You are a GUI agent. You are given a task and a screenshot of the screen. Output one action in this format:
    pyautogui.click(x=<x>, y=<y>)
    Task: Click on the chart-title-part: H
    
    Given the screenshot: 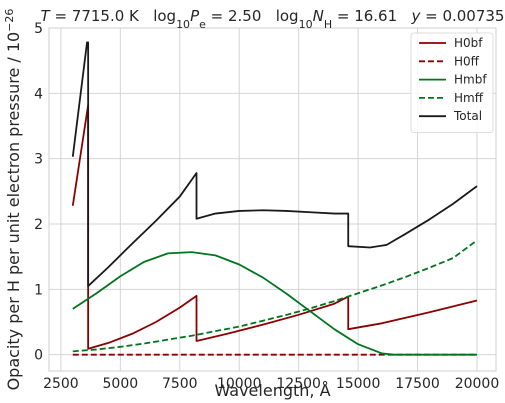 What is the action you would take?
    pyautogui.click(x=328, y=24)
    